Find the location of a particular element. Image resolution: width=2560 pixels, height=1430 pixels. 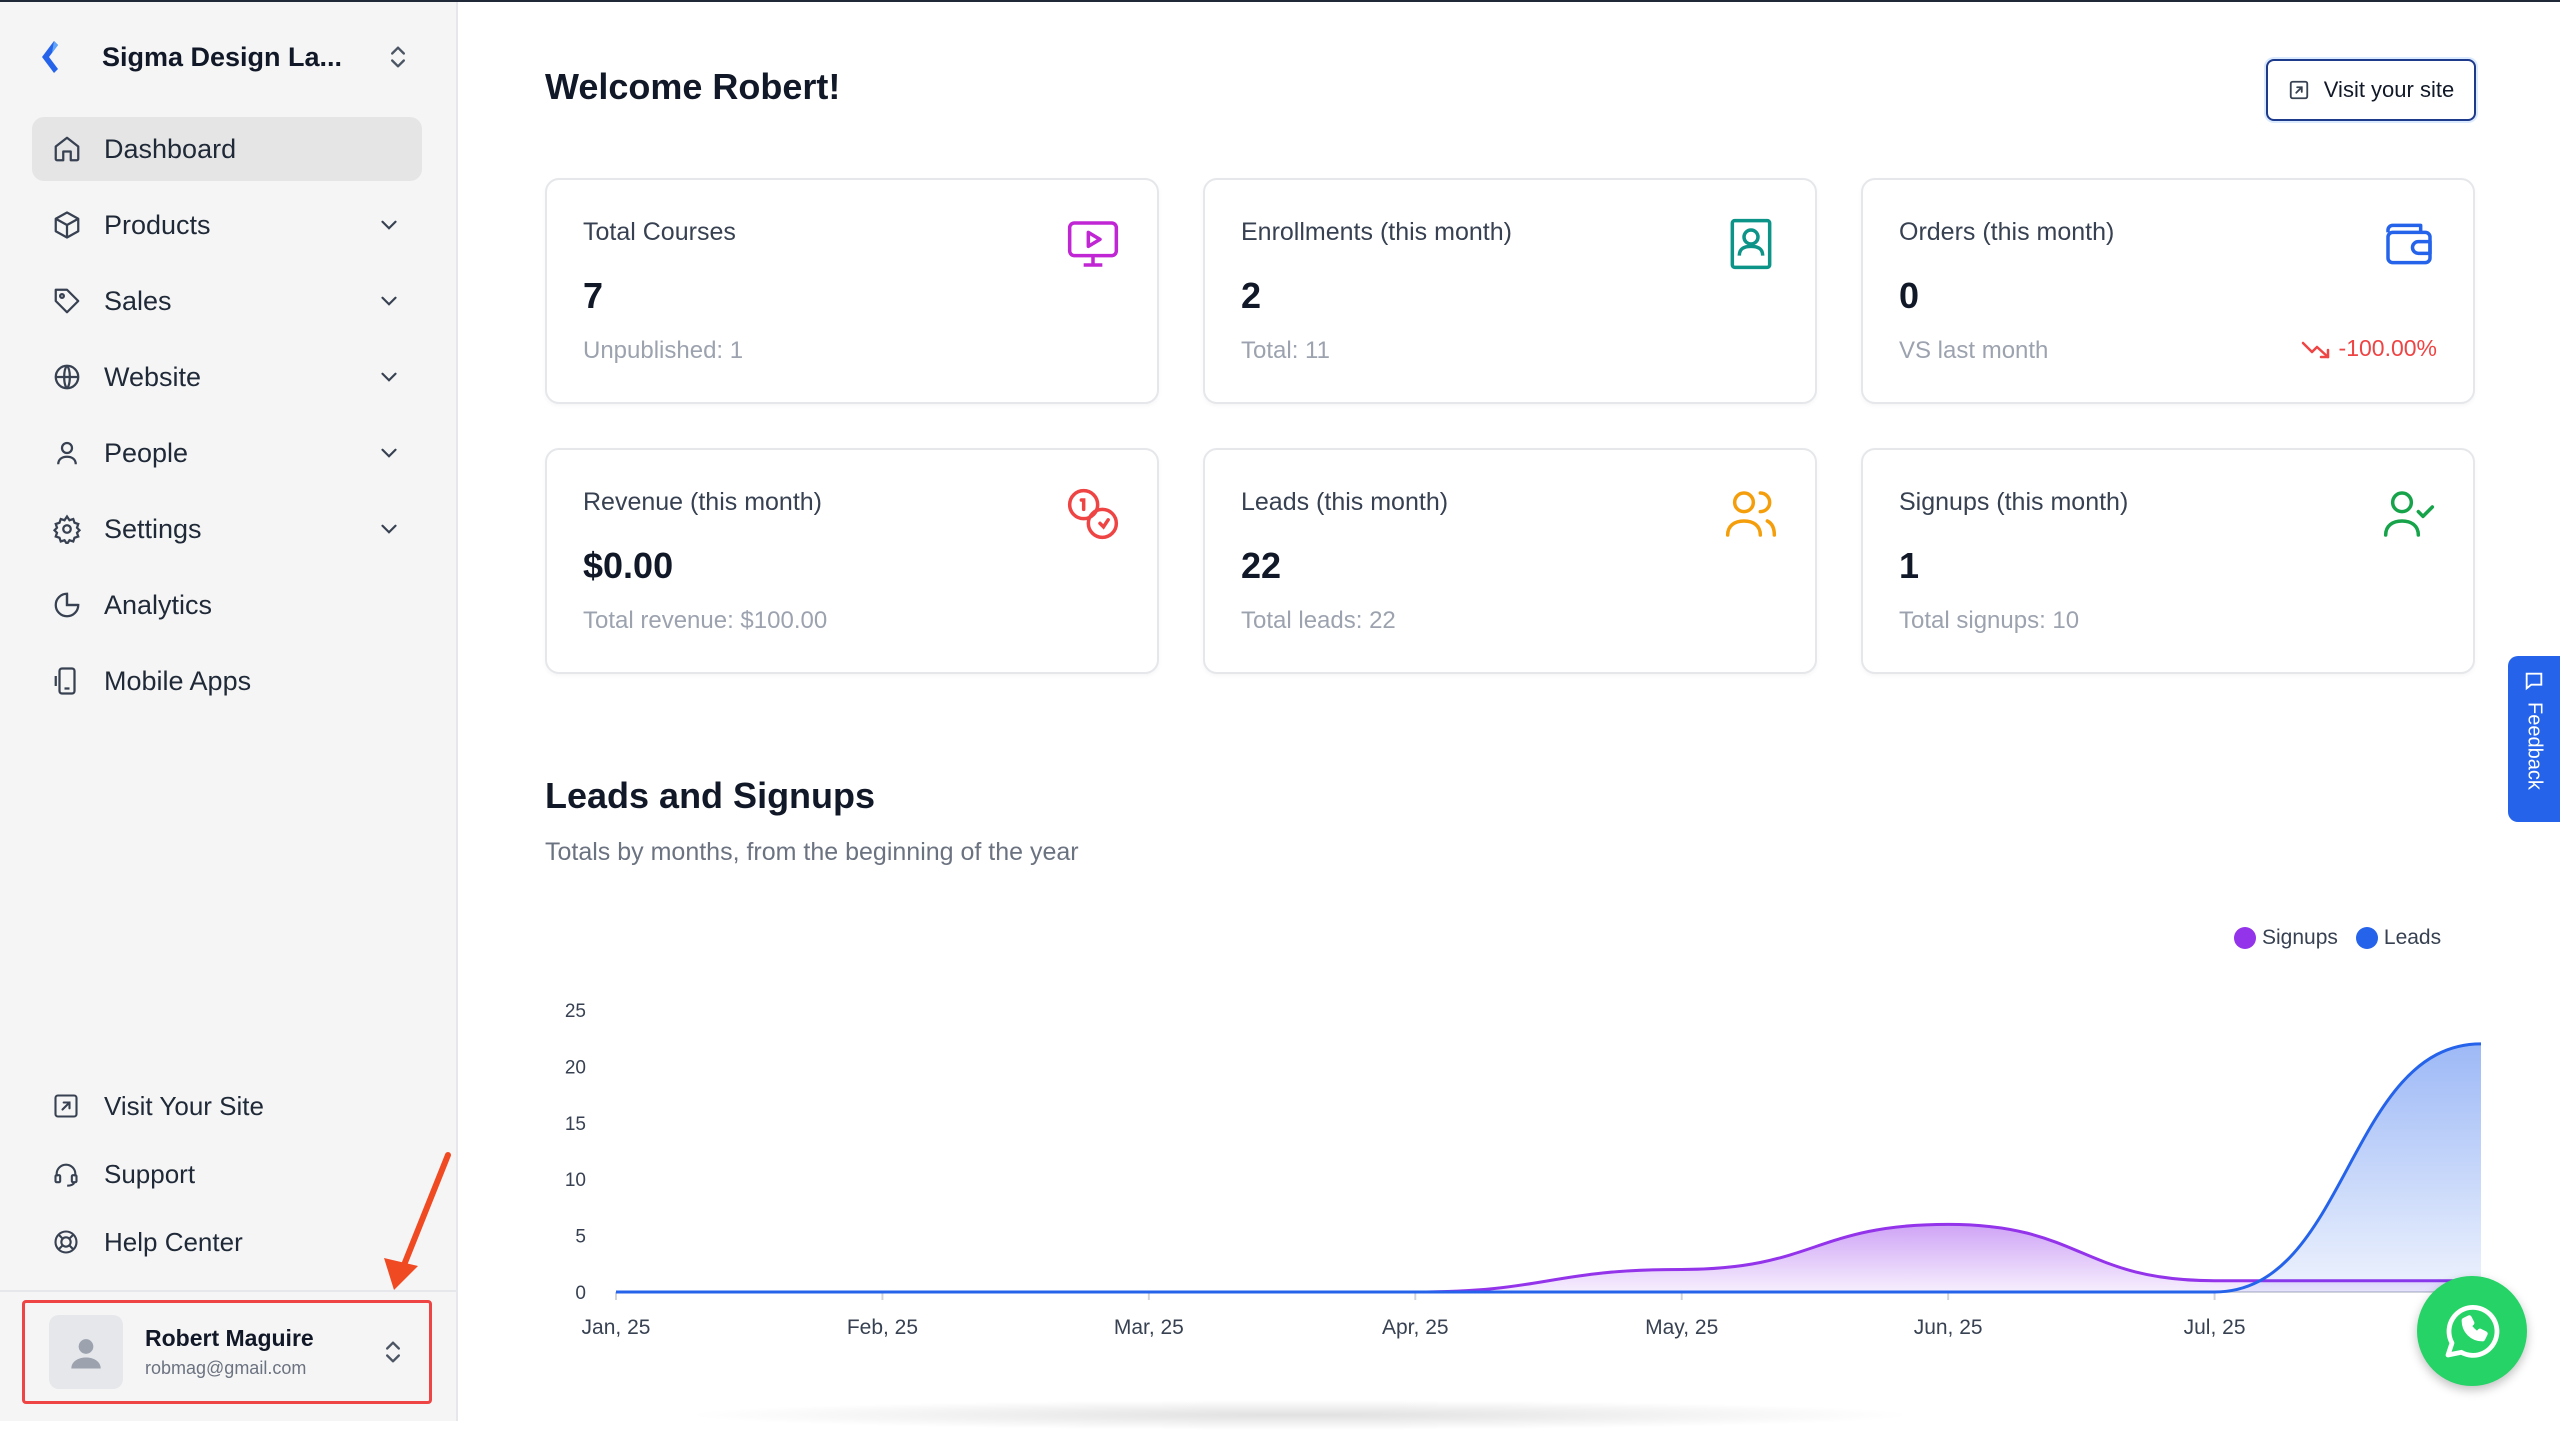

visit-site-button: Visit your site is located at coordinates (2371, 90).